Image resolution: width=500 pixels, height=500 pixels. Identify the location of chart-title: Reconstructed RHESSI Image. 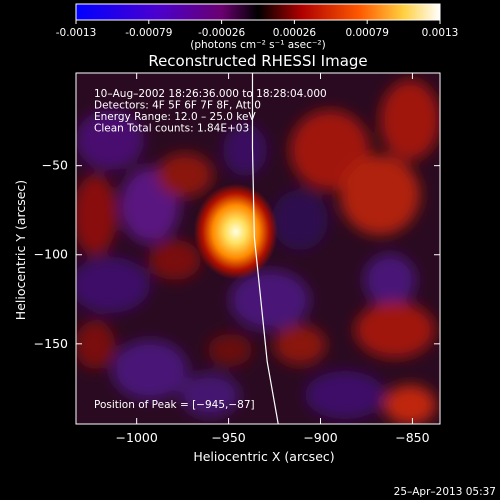
(257, 61).